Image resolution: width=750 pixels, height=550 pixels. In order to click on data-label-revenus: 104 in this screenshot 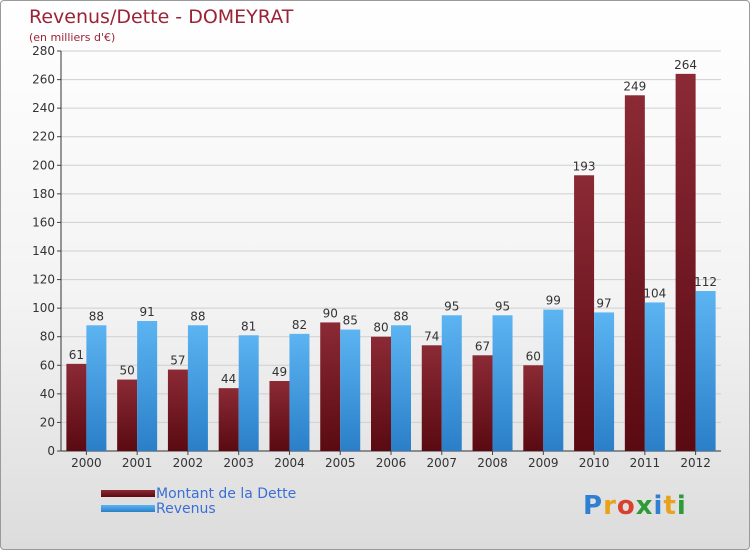, I will do `click(654, 293)`.